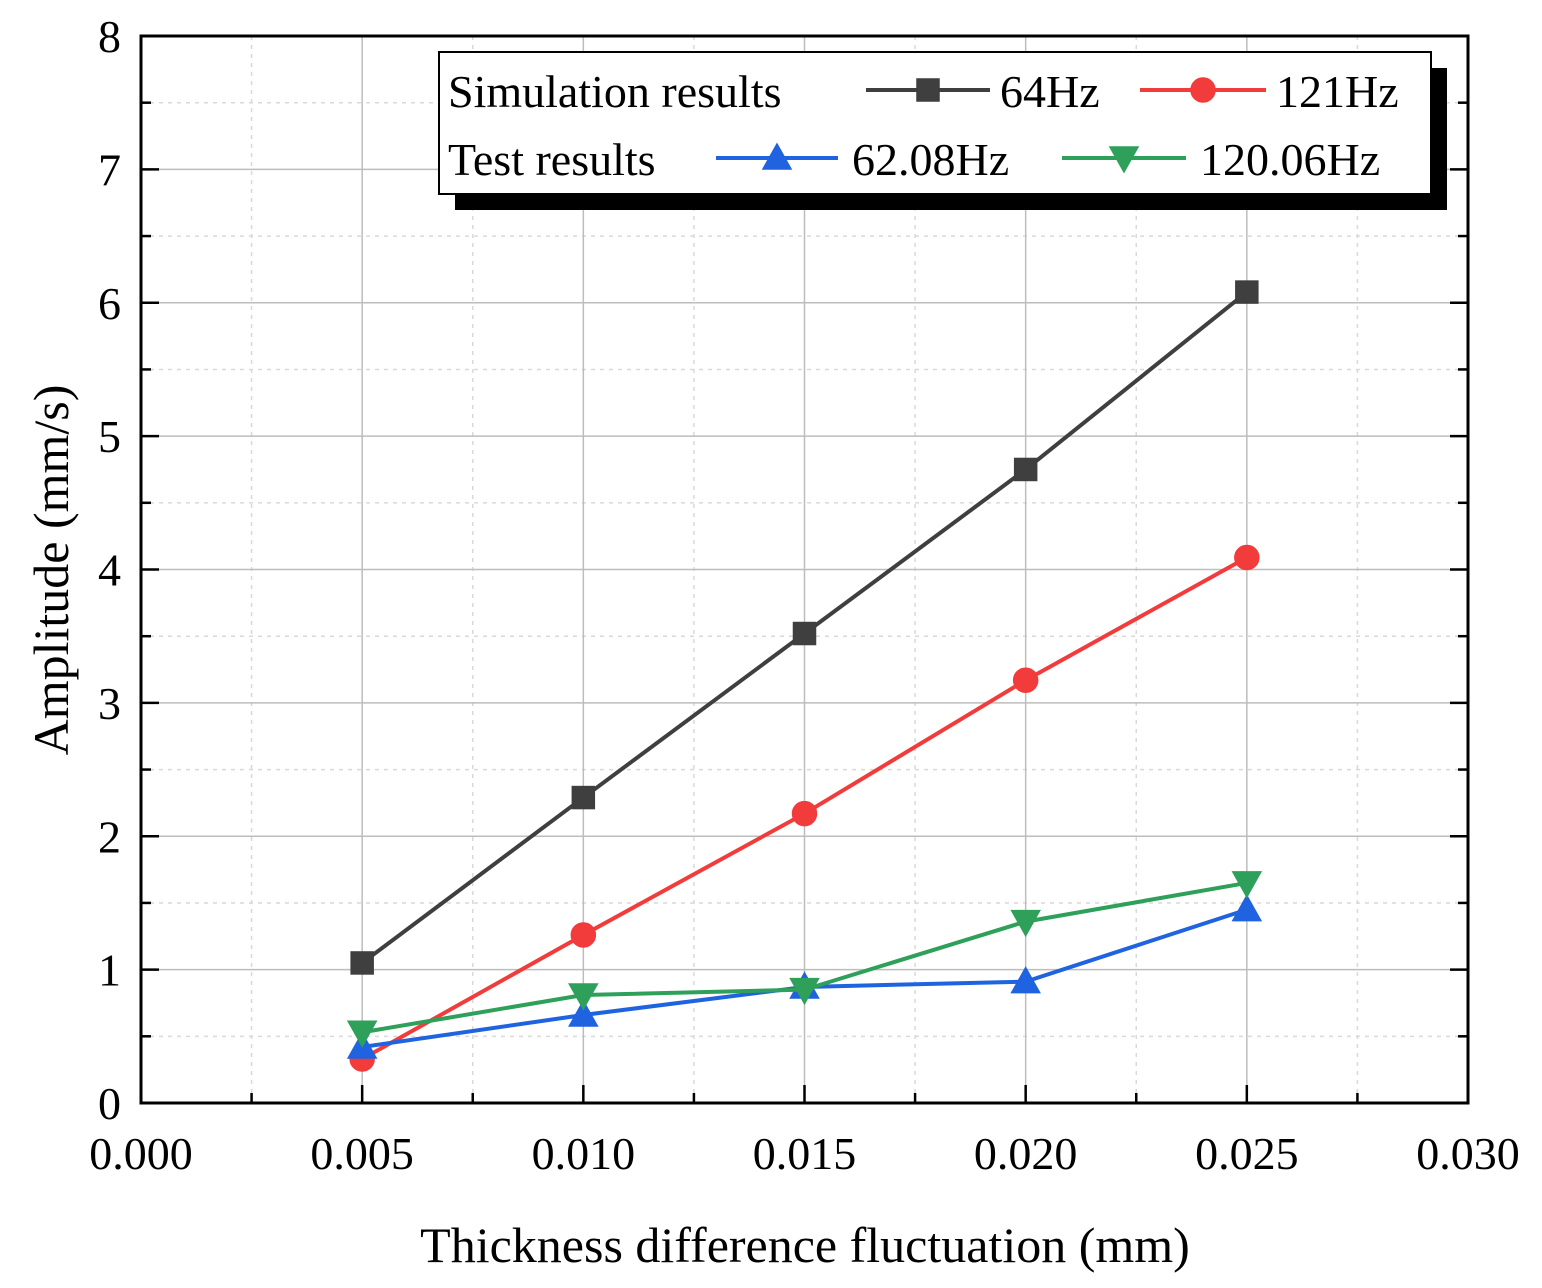 This screenshot has height=1288, width=1542. What do you see at coordinates (928, 90) in the screenshot?
I see `legend-marker-64hz` at bounding box center [928, 90].